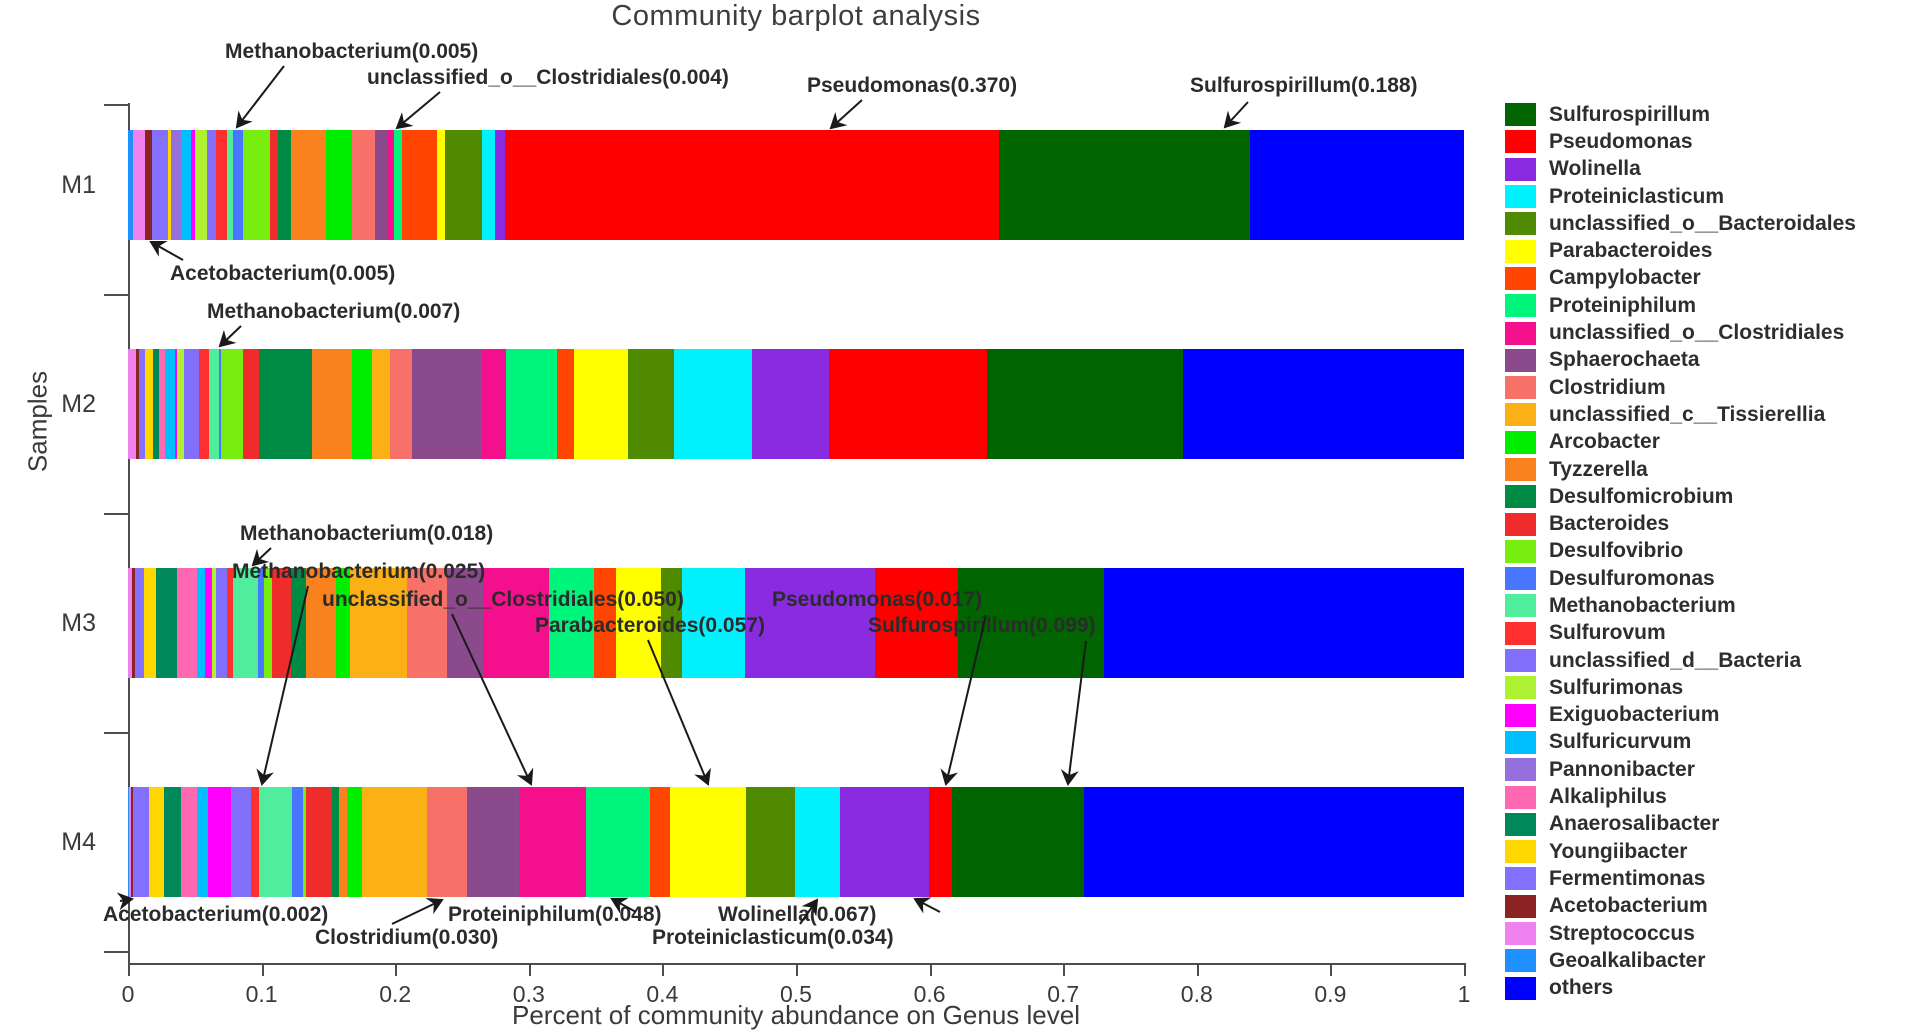 This screenshot has width=1920, height=1035. What do you see at coordinates (362, 404) in the screenshot?
I see `segment-M2-Arcobacter` at bounding box center [362, 404].